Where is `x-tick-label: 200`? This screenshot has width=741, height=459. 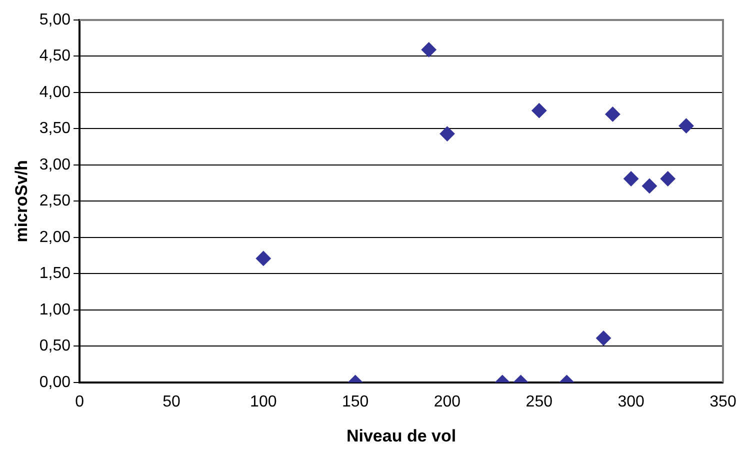 x-tick-label: 200 is located at coordinates (447, 401).